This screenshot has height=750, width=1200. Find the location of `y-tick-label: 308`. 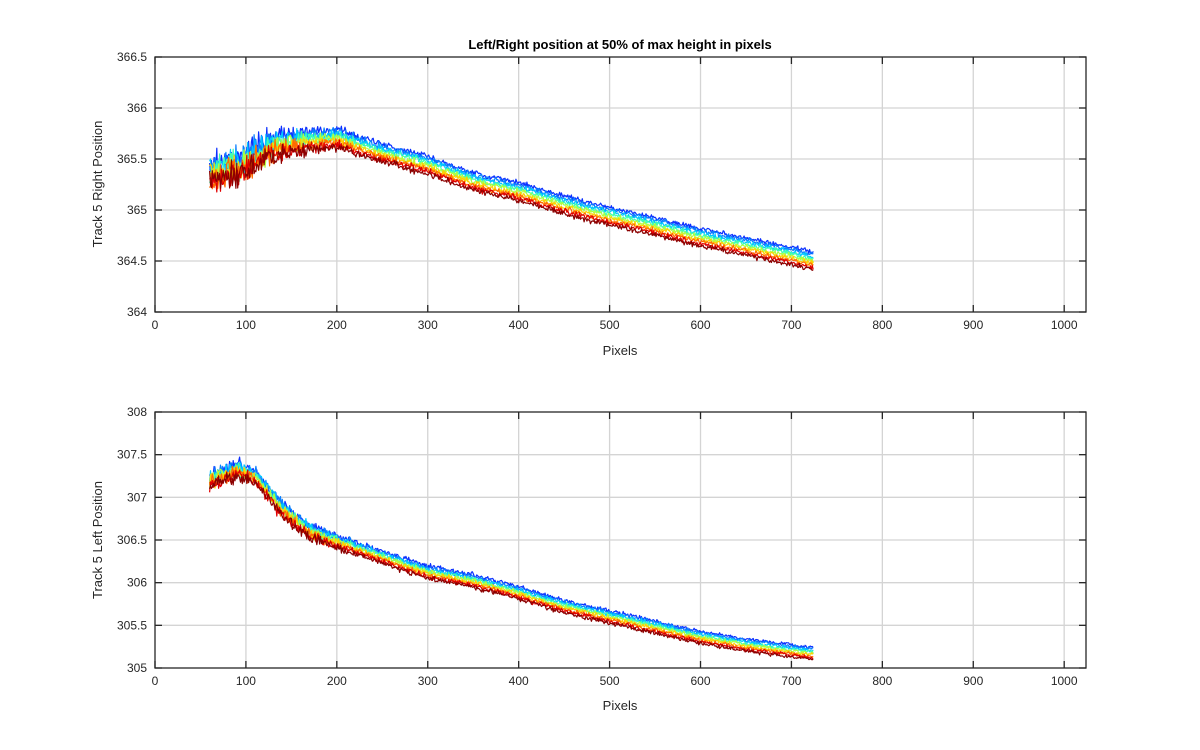

y-tick-label: 308 is located at coordinates (137, 412).